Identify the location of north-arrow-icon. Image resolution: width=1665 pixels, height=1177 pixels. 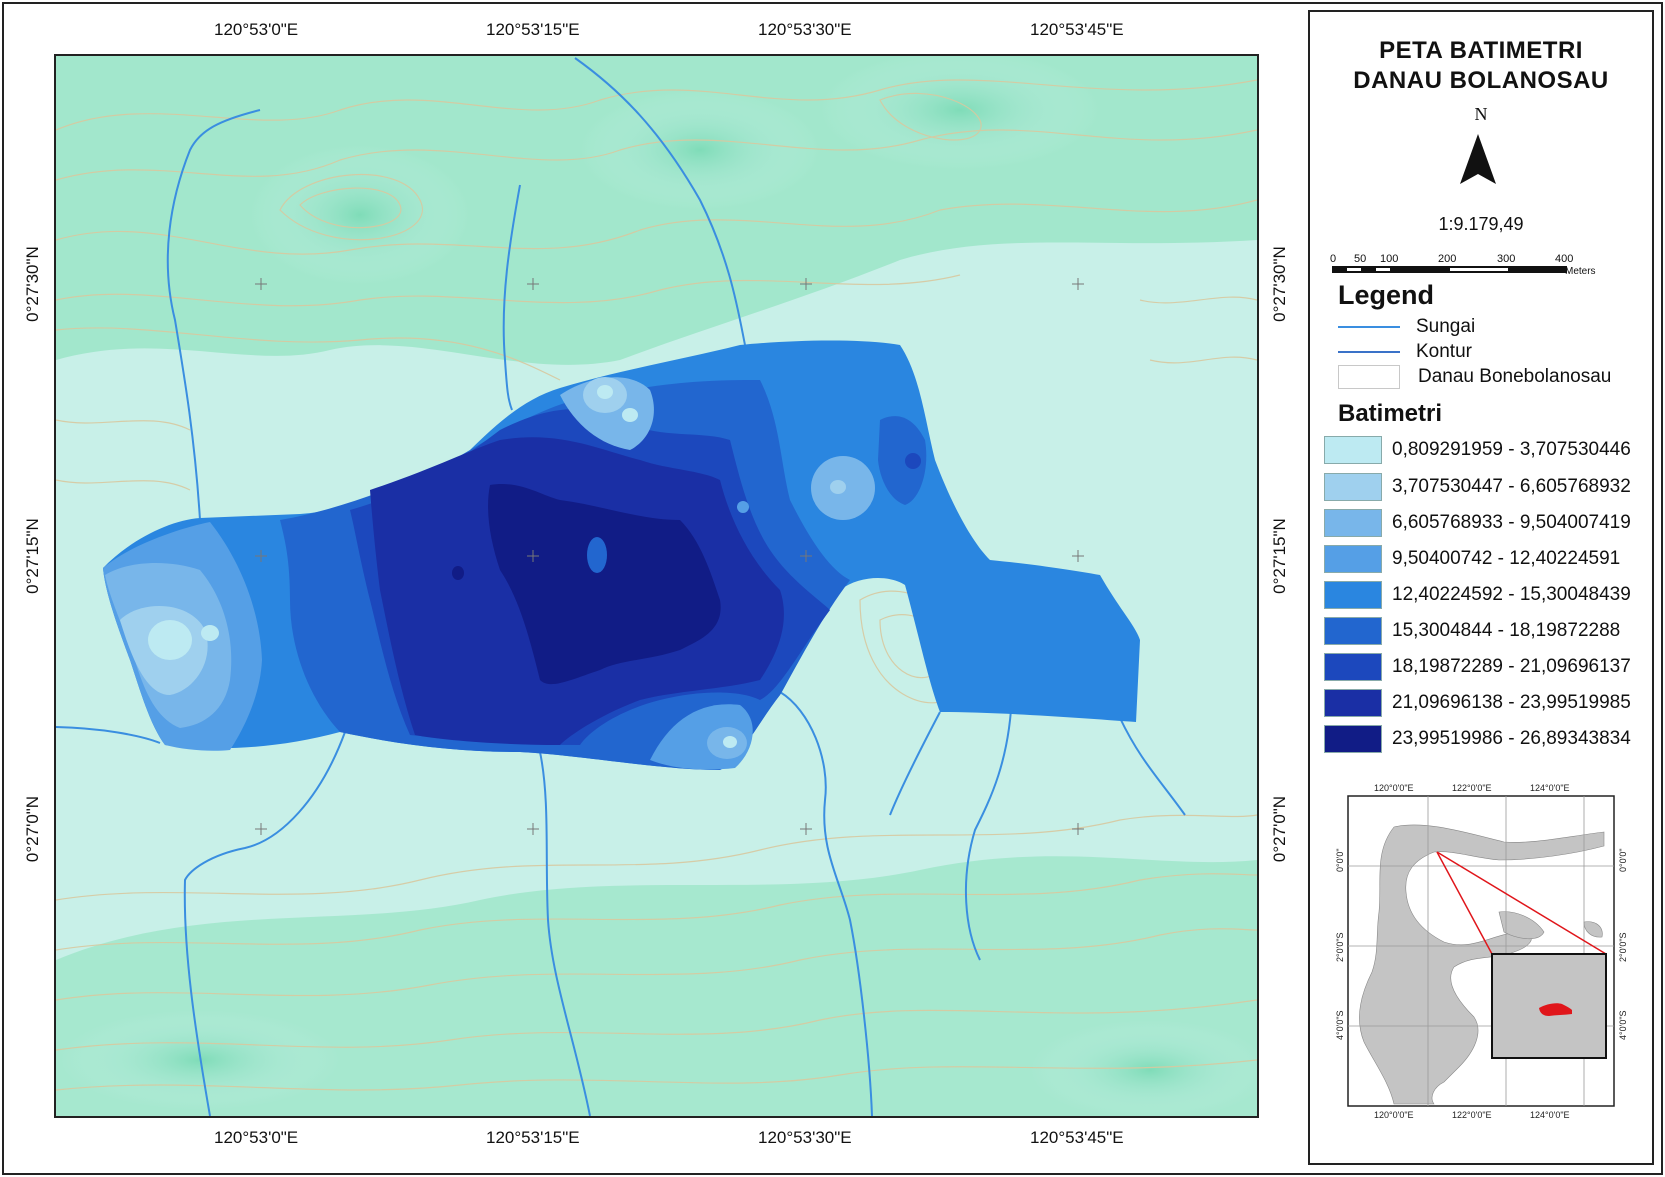
(1478, 159).